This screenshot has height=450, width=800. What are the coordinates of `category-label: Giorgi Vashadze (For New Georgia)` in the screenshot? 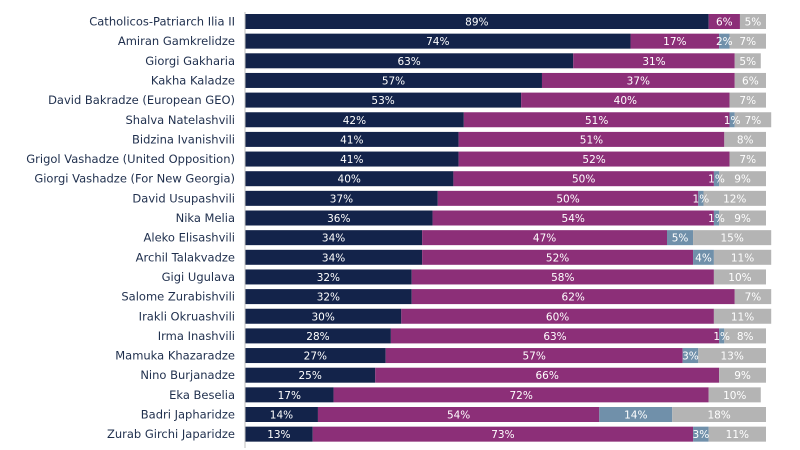 It's located at (134, 179).